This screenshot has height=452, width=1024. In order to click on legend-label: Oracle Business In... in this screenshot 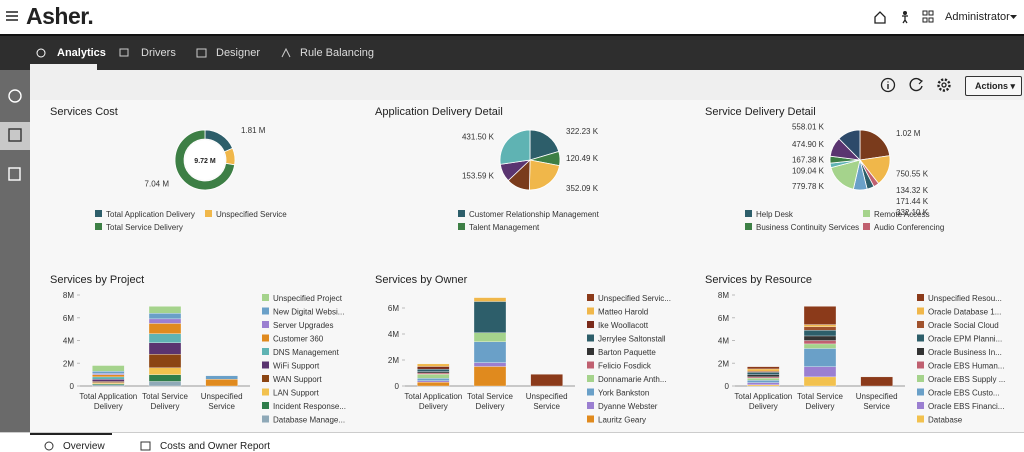, I will do `click(965, 352)`.